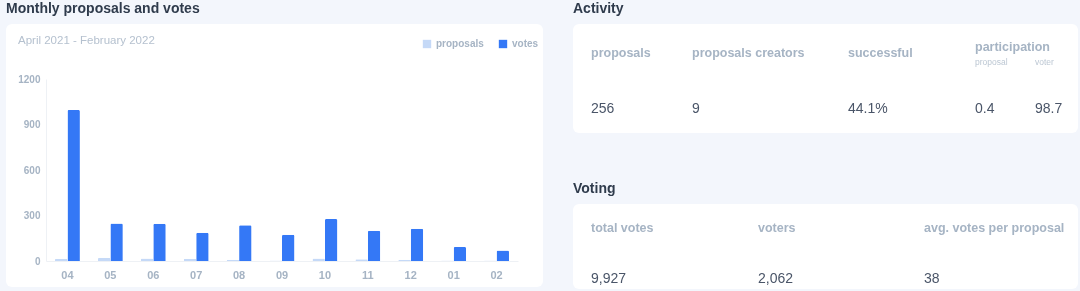  Describe the element at coordinates (621, 53) in the screenshot. I see `text: proposals` at that location.